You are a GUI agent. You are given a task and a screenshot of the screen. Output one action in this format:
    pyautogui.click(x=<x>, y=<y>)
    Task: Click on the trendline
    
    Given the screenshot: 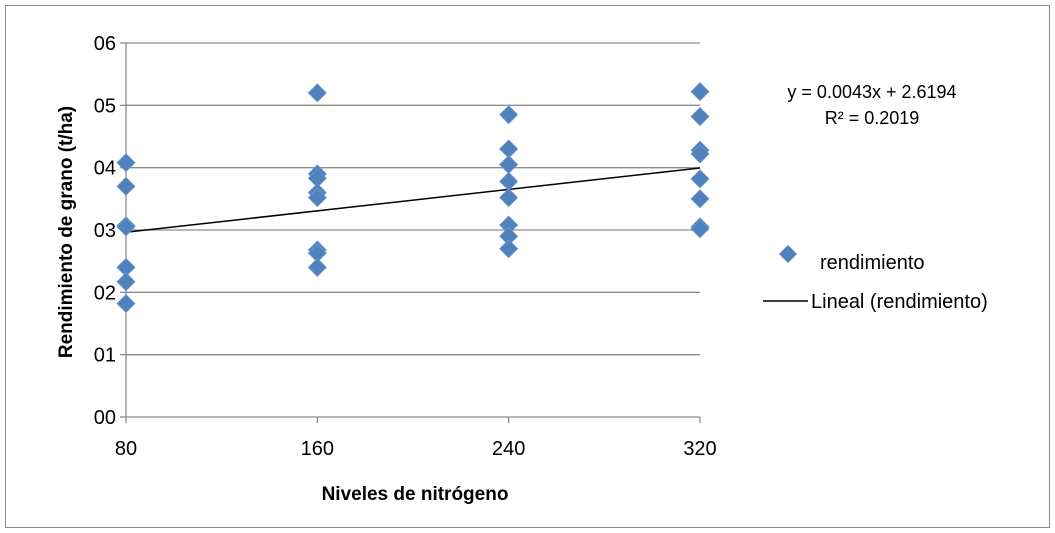 What is the action you would take?
    pyautogui.click(x=413, y=200)
    